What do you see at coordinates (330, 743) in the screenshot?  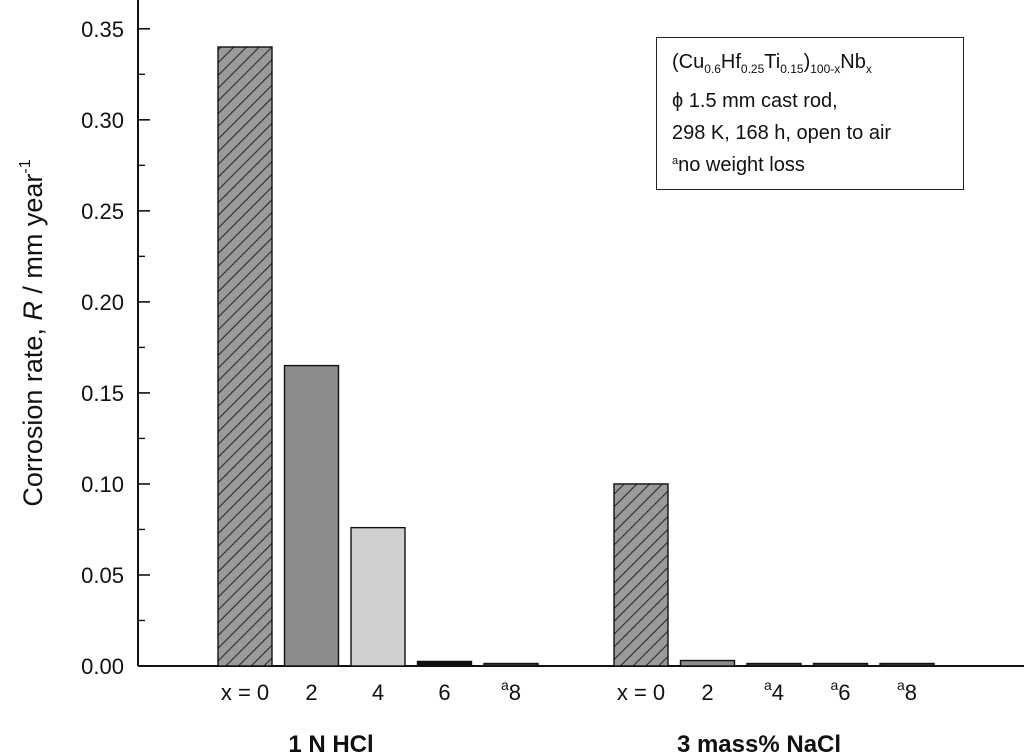 I see `group-title: 1 N HCl` at bounding box center [330, 743].